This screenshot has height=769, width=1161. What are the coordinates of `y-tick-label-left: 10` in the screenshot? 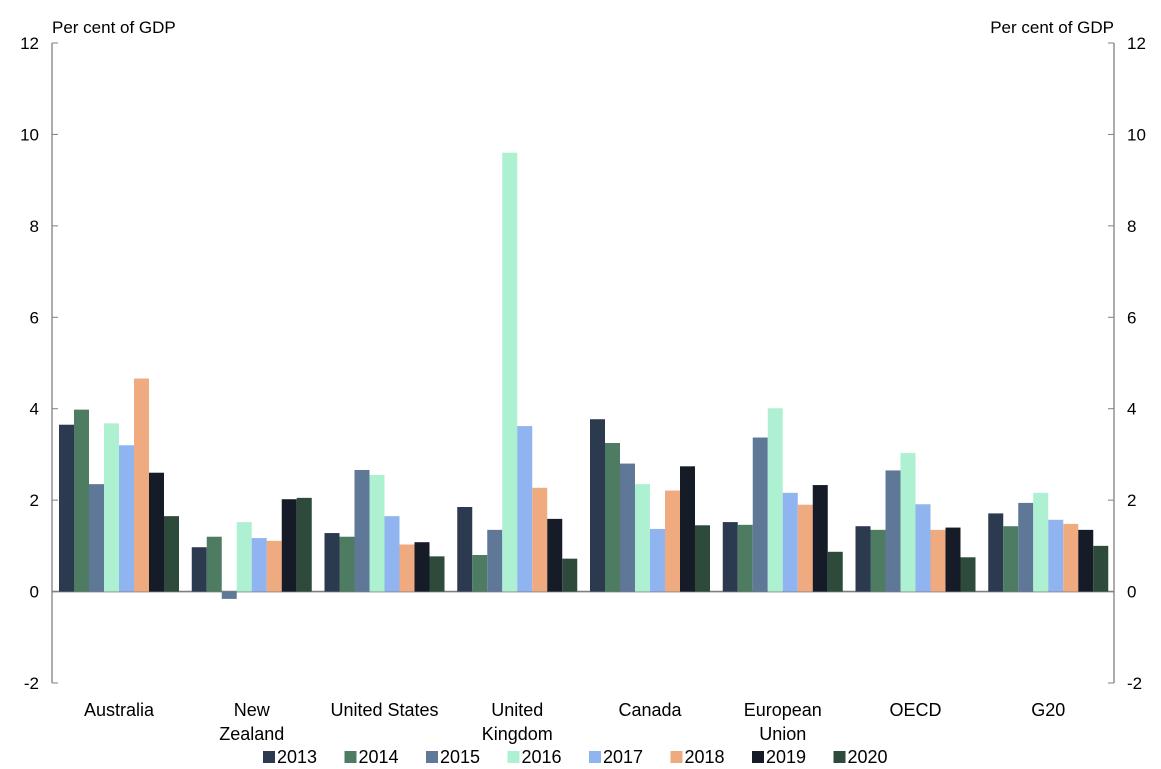 It's located at (29, 134).